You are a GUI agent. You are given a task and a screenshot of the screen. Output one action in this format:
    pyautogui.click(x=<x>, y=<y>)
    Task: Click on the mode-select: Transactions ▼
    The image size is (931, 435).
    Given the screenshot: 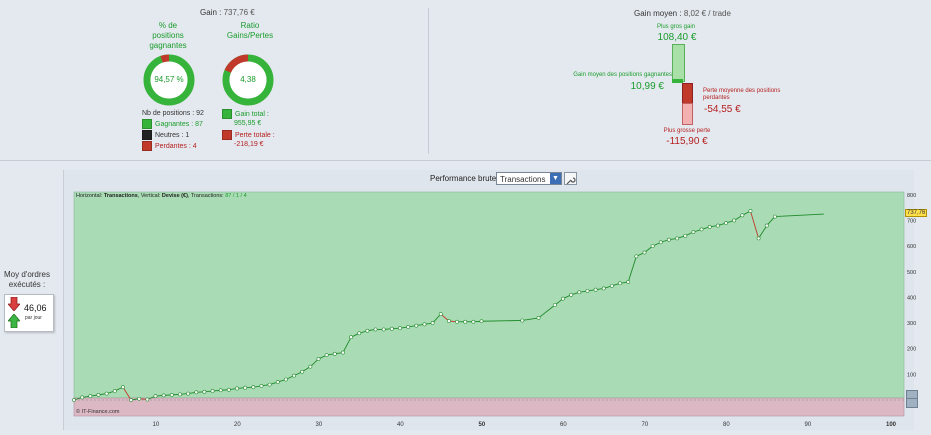 What is the action you would take?
    pyautogui.click(x=529, y=178)
    